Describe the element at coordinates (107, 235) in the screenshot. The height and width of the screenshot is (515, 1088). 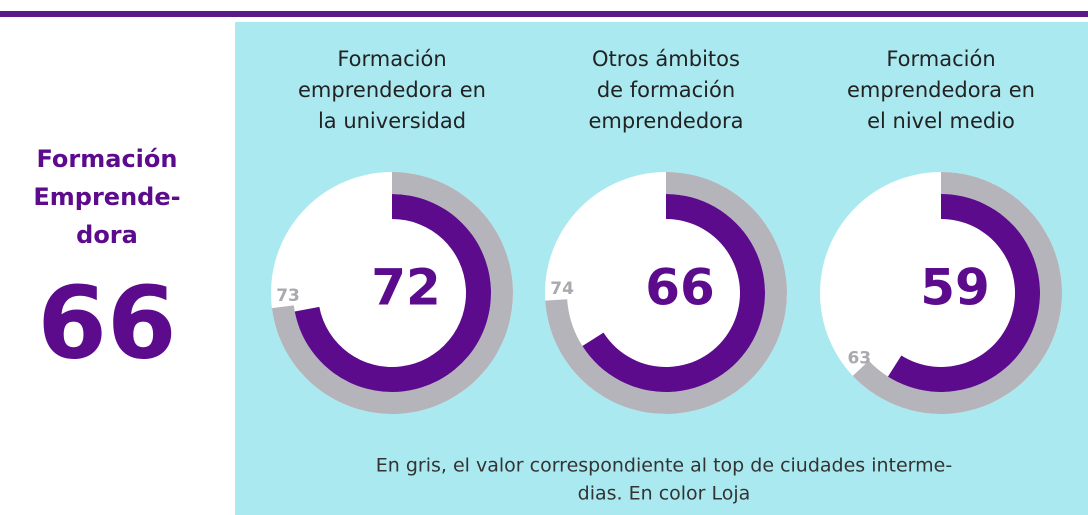
I see `section-title: dora` at that location.